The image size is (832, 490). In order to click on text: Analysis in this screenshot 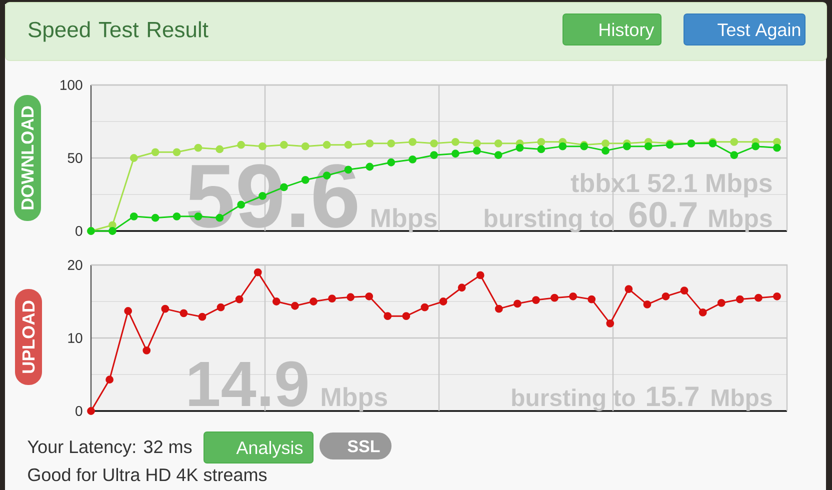, I will do `click(269, 449)`.